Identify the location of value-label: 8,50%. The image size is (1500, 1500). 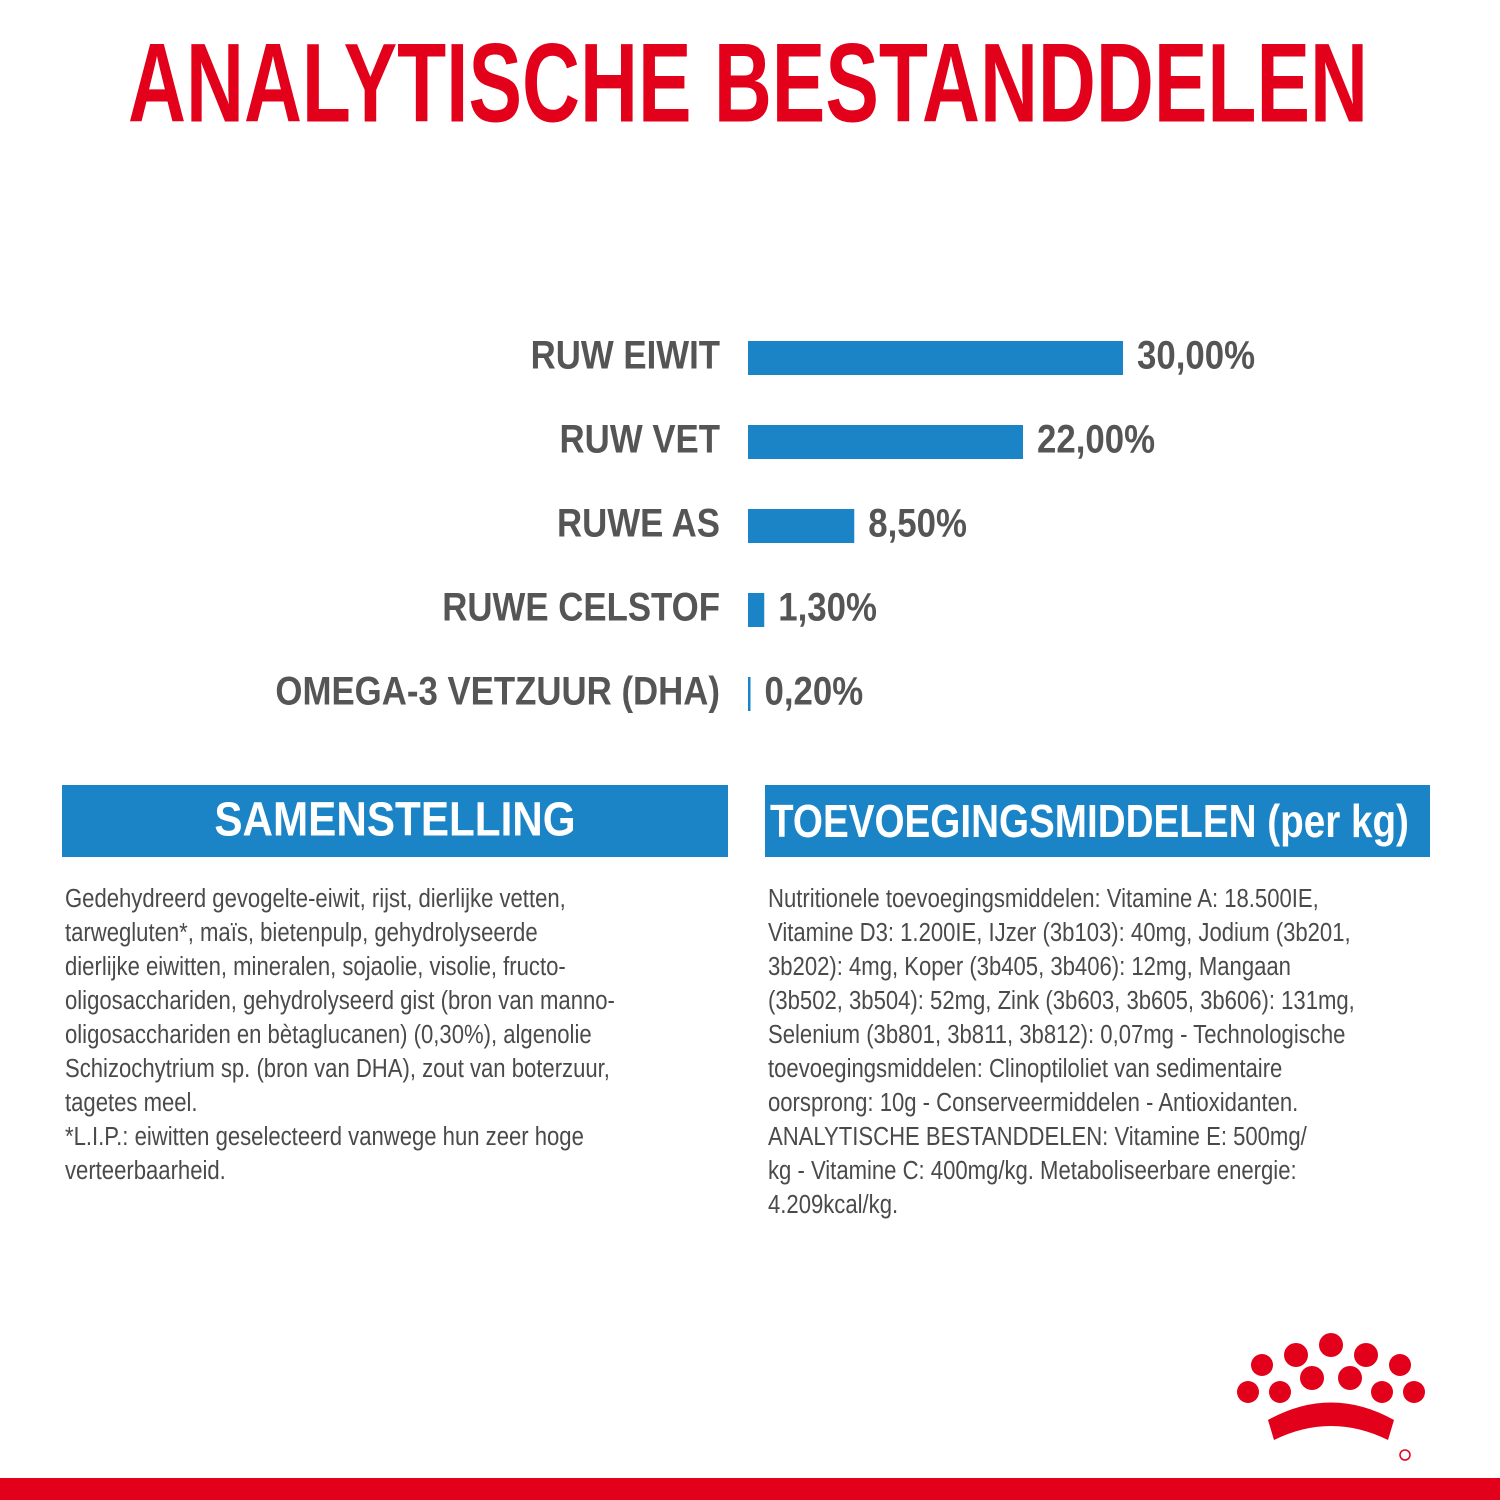
(917, 522).